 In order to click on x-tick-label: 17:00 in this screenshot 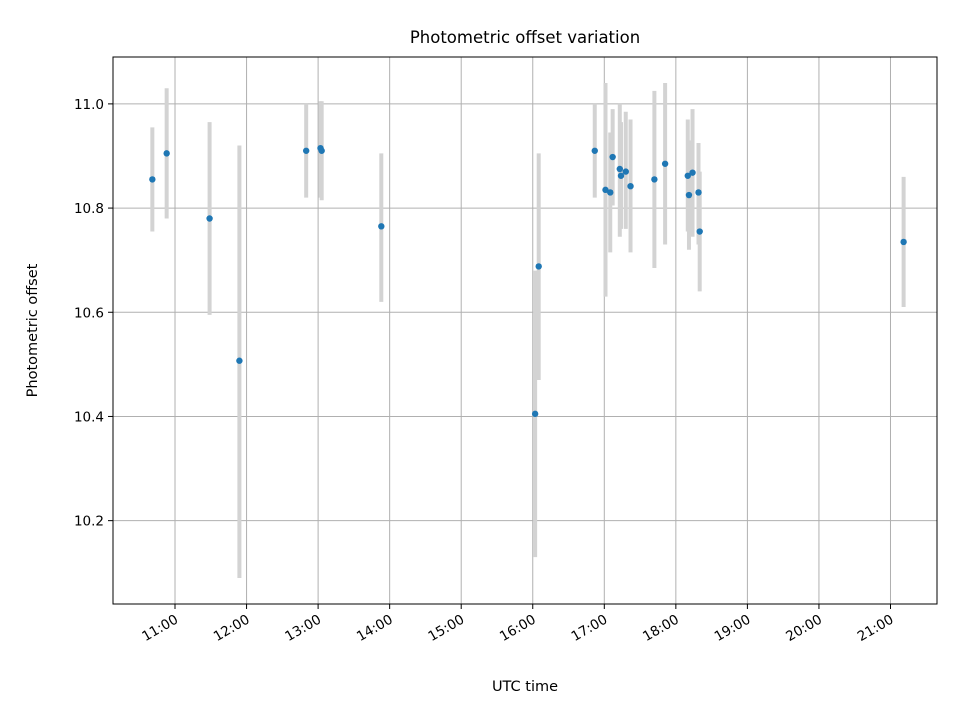, I will do `click(590, 628)`.